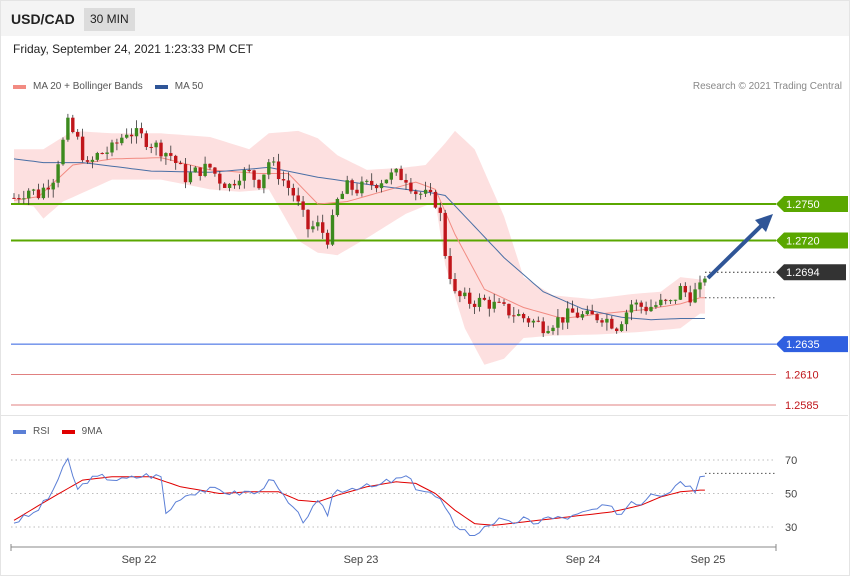 This screenshot has width=850, height=576. What do you see at coordinates (735, 251) in the screenshot?
I see `forecast-arrow-shaft` at bounding box center [735, 251].